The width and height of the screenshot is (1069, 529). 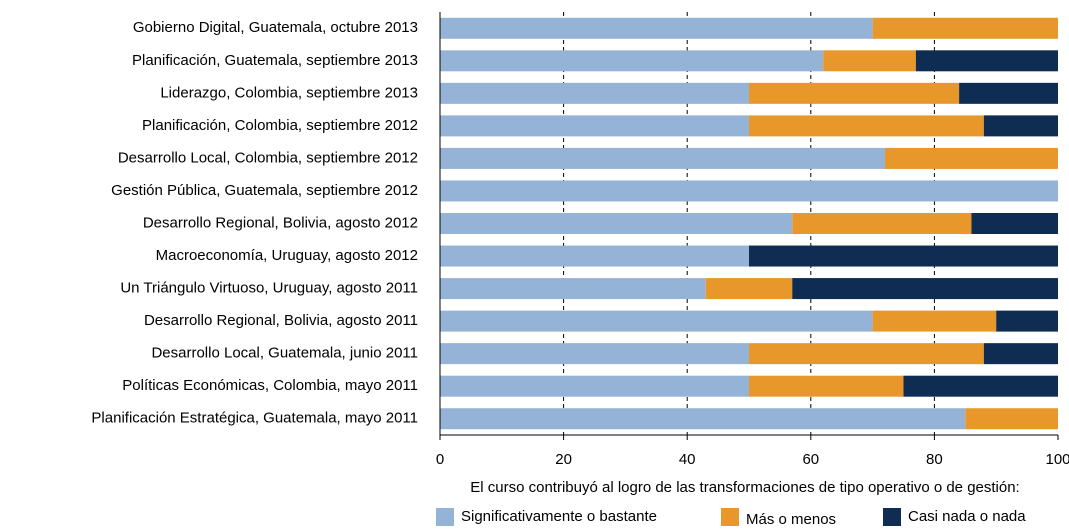 I want to click on y-tick-label: Desarrollo Local, Guatemala, junio 2011, so click(x=284, y=353).